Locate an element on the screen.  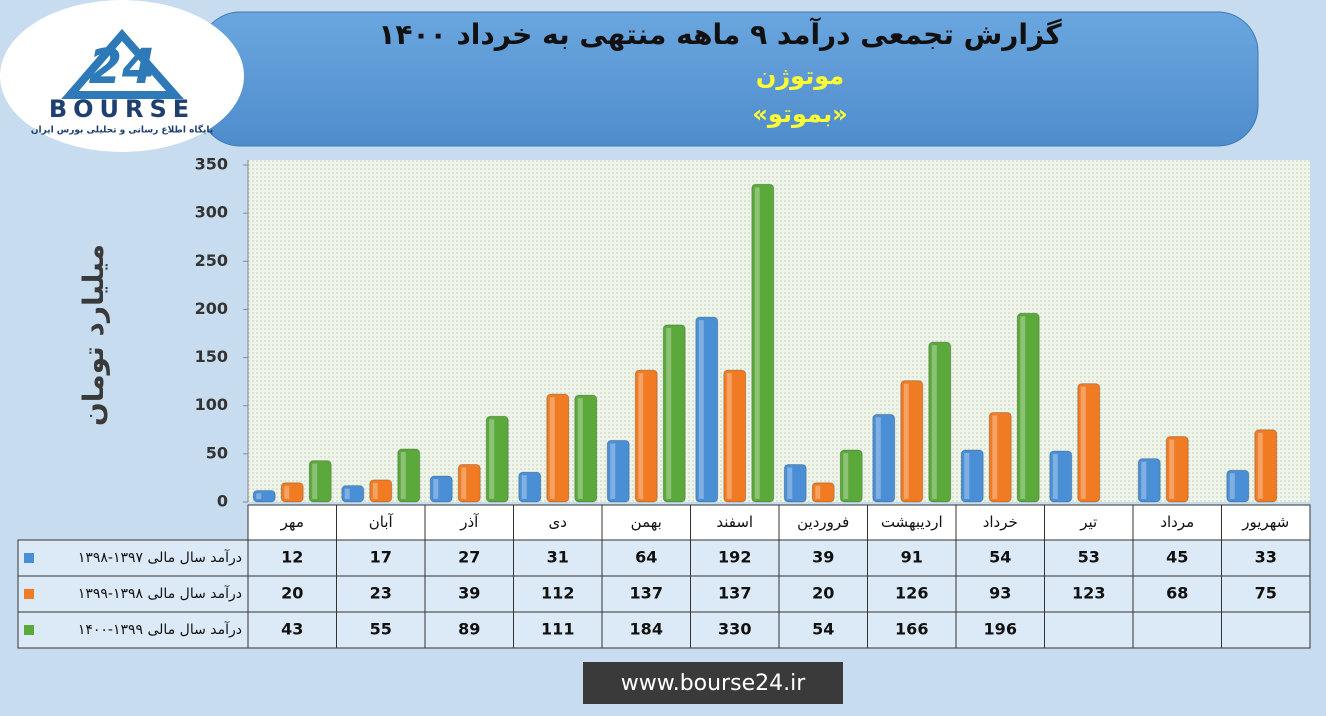
table-value: 45 is located at coordinates (1177, 557).